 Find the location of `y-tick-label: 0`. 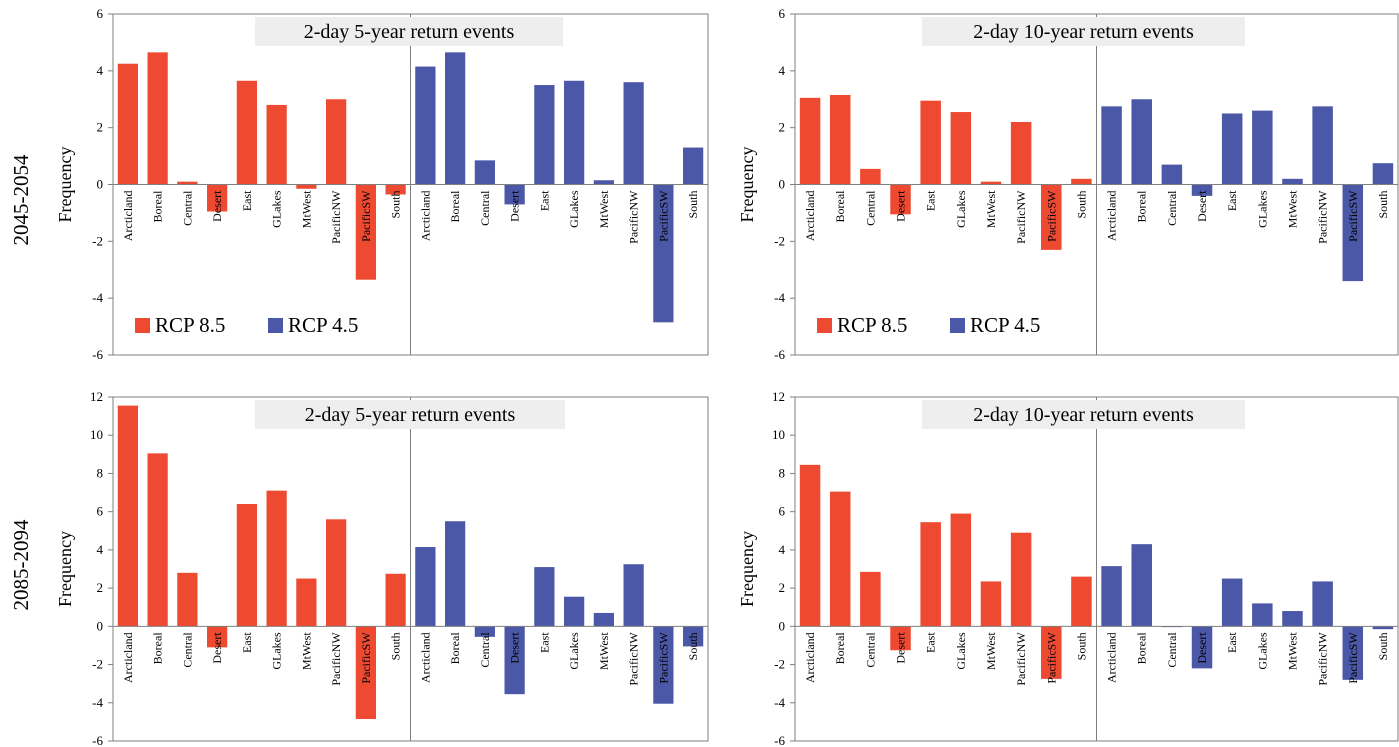

y-tick-label: 0 is located at coordinates (100, 625).